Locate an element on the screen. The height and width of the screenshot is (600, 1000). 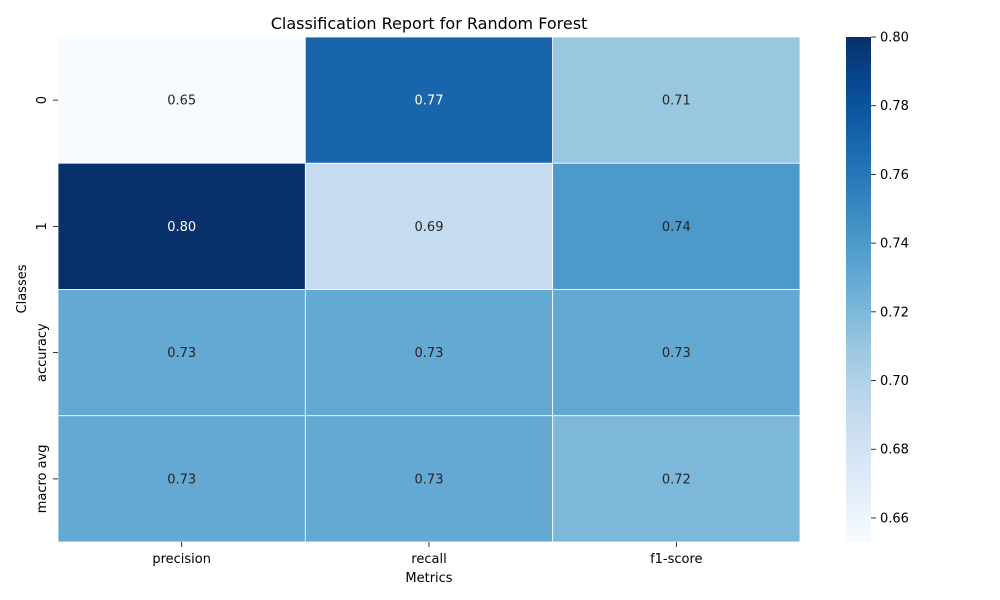
y-tick-label: accuracy is located at coordinates (42, 352).